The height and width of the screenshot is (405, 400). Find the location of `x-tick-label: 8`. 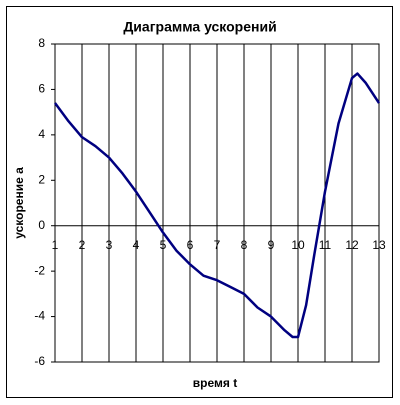

x-tick-label: 8 is located at coordinates (244, 245).